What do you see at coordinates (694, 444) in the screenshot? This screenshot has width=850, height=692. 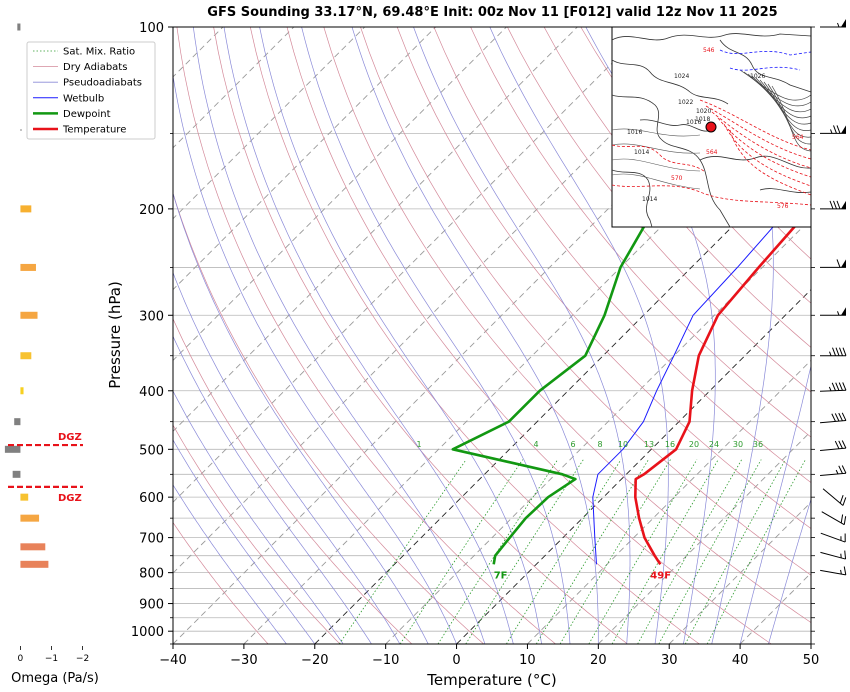 I see `mixing-ratio-label: 20` at bounding box center [694, 444].